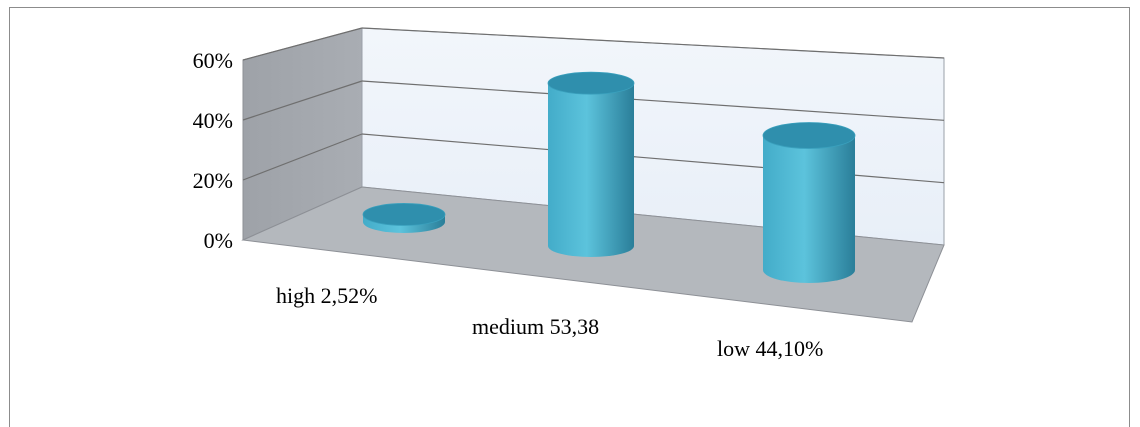 The width and height of the screenshot is (1140, 427). I want to click on x-category-label: high 2,52%, so click(326, 295).